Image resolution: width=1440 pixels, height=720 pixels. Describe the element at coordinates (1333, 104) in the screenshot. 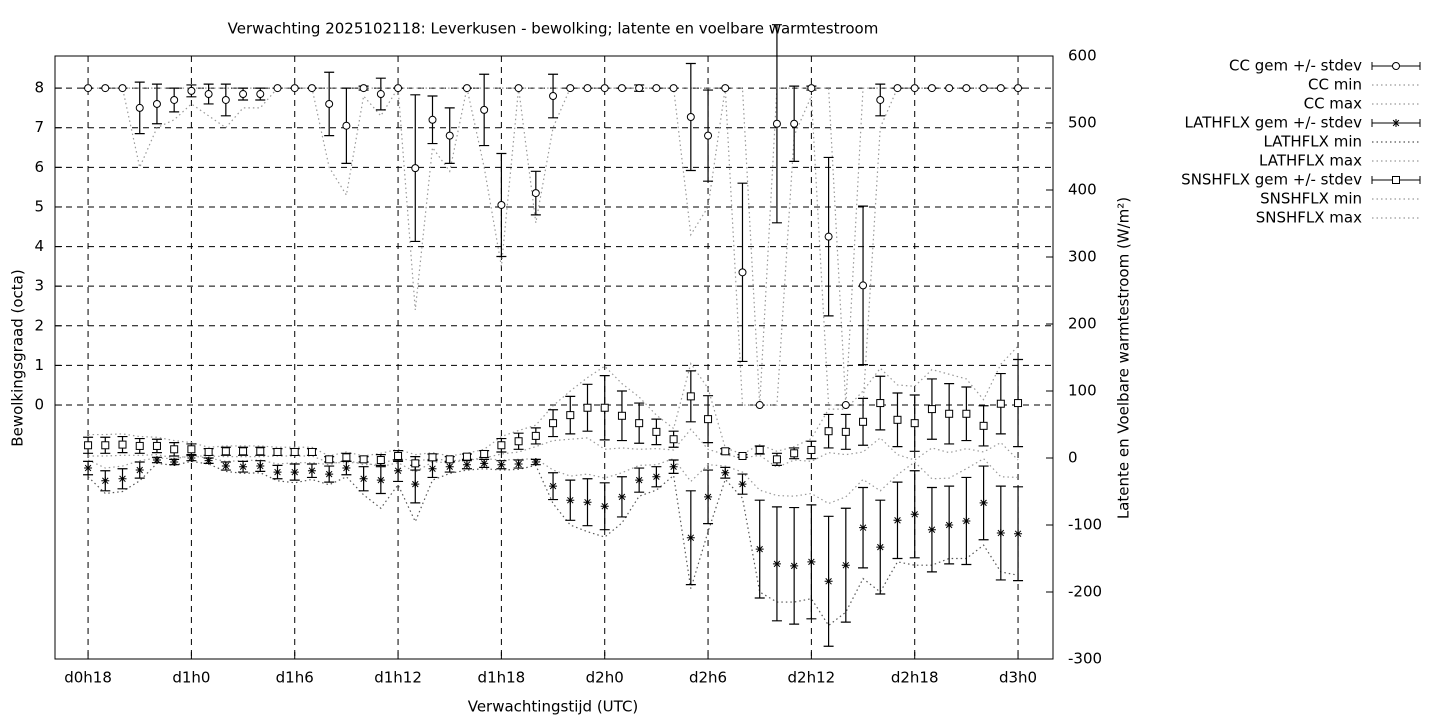

I see `legend-label: CC max` at that location.